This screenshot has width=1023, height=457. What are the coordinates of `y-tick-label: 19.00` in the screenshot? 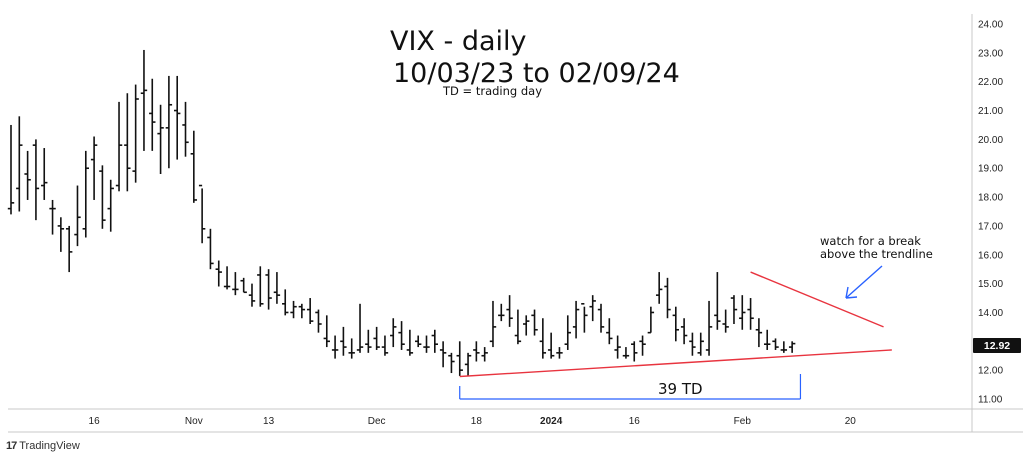 It's located at (990, 169).